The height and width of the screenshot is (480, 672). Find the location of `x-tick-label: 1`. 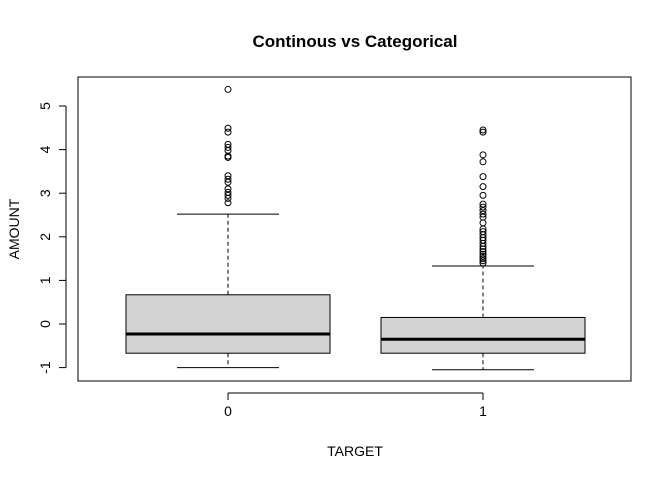

x-tick-label: 1 is located at coordinates (483, 411).